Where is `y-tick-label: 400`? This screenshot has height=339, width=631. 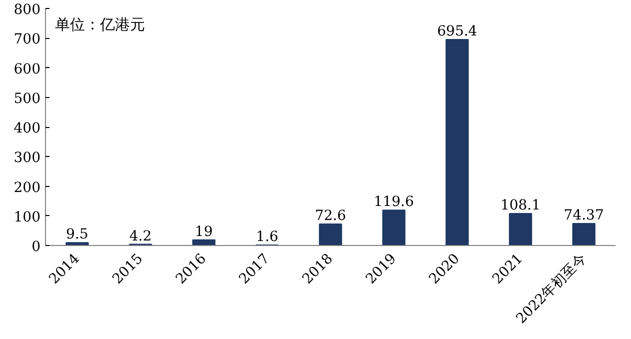 y-tick-label: 400 is located at coordinates (27, 128).